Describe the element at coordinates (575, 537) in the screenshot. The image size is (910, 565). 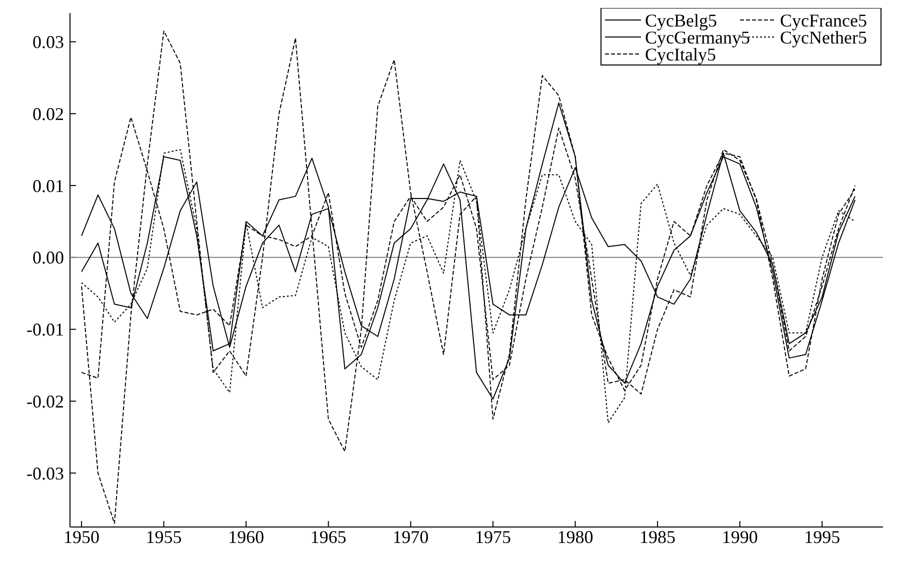
I see `x-tick-label: 1980` at that location.